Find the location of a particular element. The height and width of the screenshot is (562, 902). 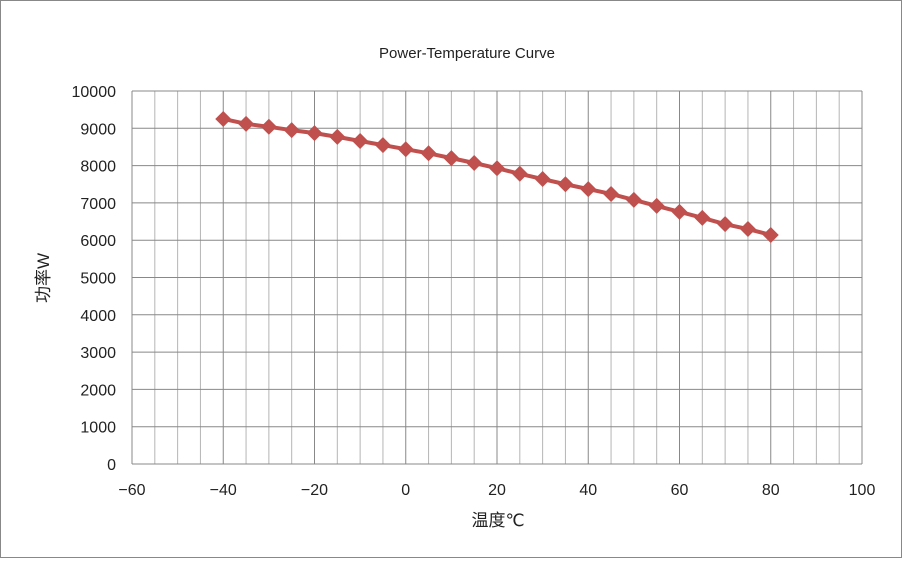

y-tick-label: 3000 is located at coordinates (98, 353).